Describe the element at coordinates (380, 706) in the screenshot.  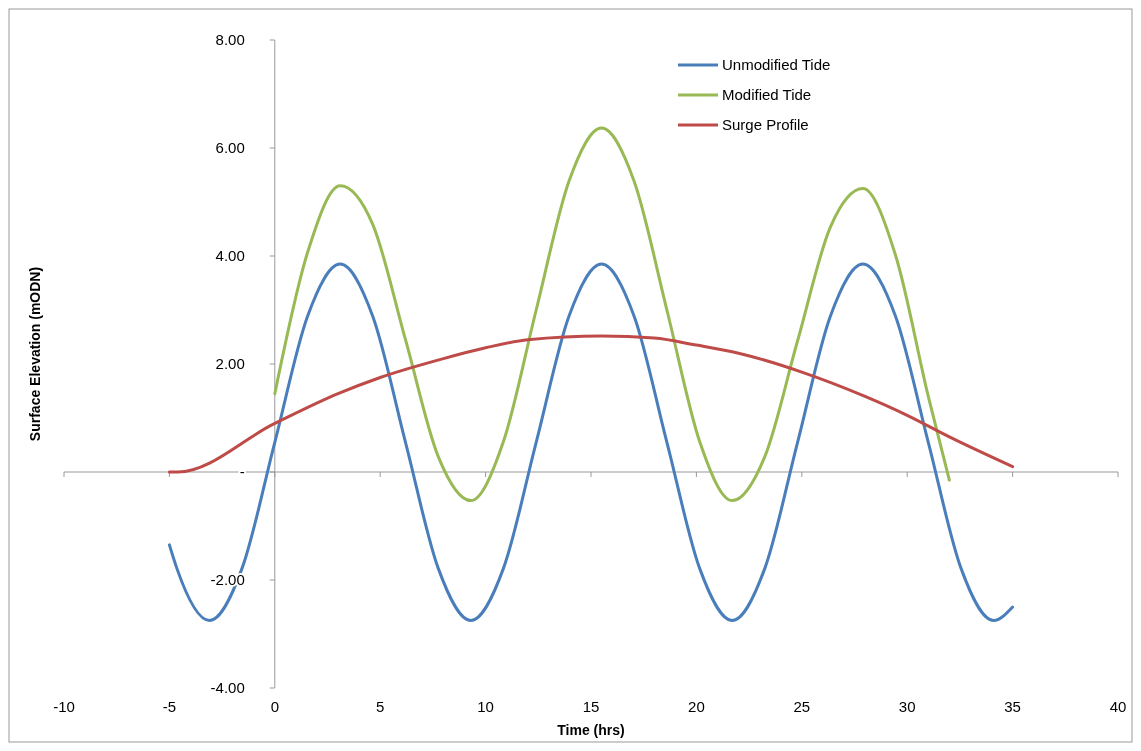
I see `x-tick-label: 5` at that location.